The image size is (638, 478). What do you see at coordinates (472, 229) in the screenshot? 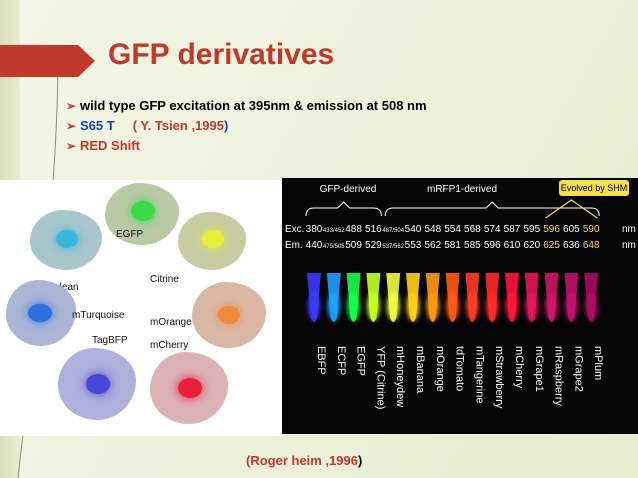
I see `excitation-value: 568` at bounding box center [472, 229].